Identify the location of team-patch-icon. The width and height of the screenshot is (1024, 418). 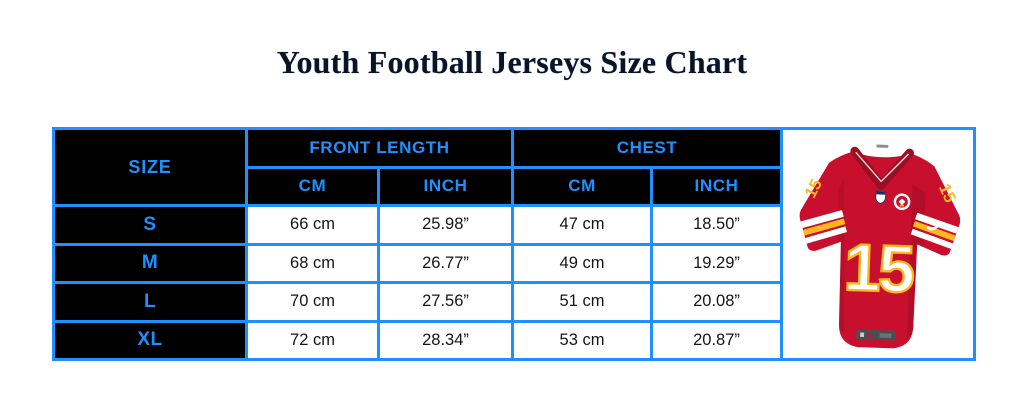
(901, 202).